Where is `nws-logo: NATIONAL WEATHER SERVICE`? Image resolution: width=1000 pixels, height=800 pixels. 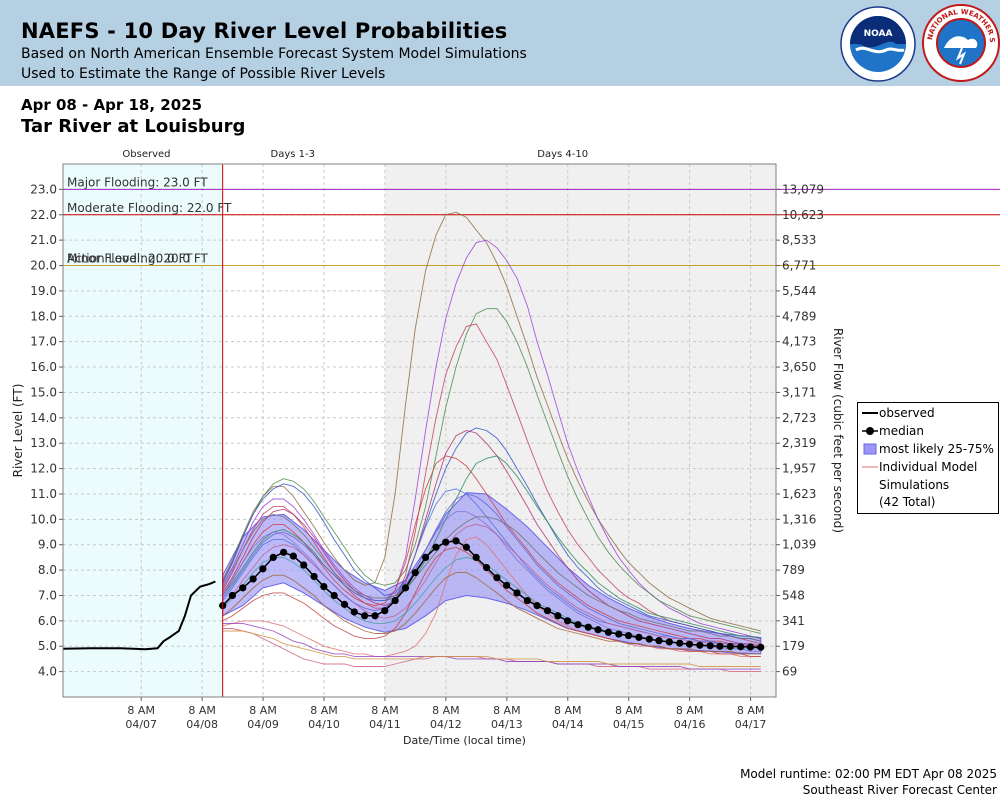
nws-logo: NATIONAL WEATHER SERVICE is located at coordinates (961, 43).